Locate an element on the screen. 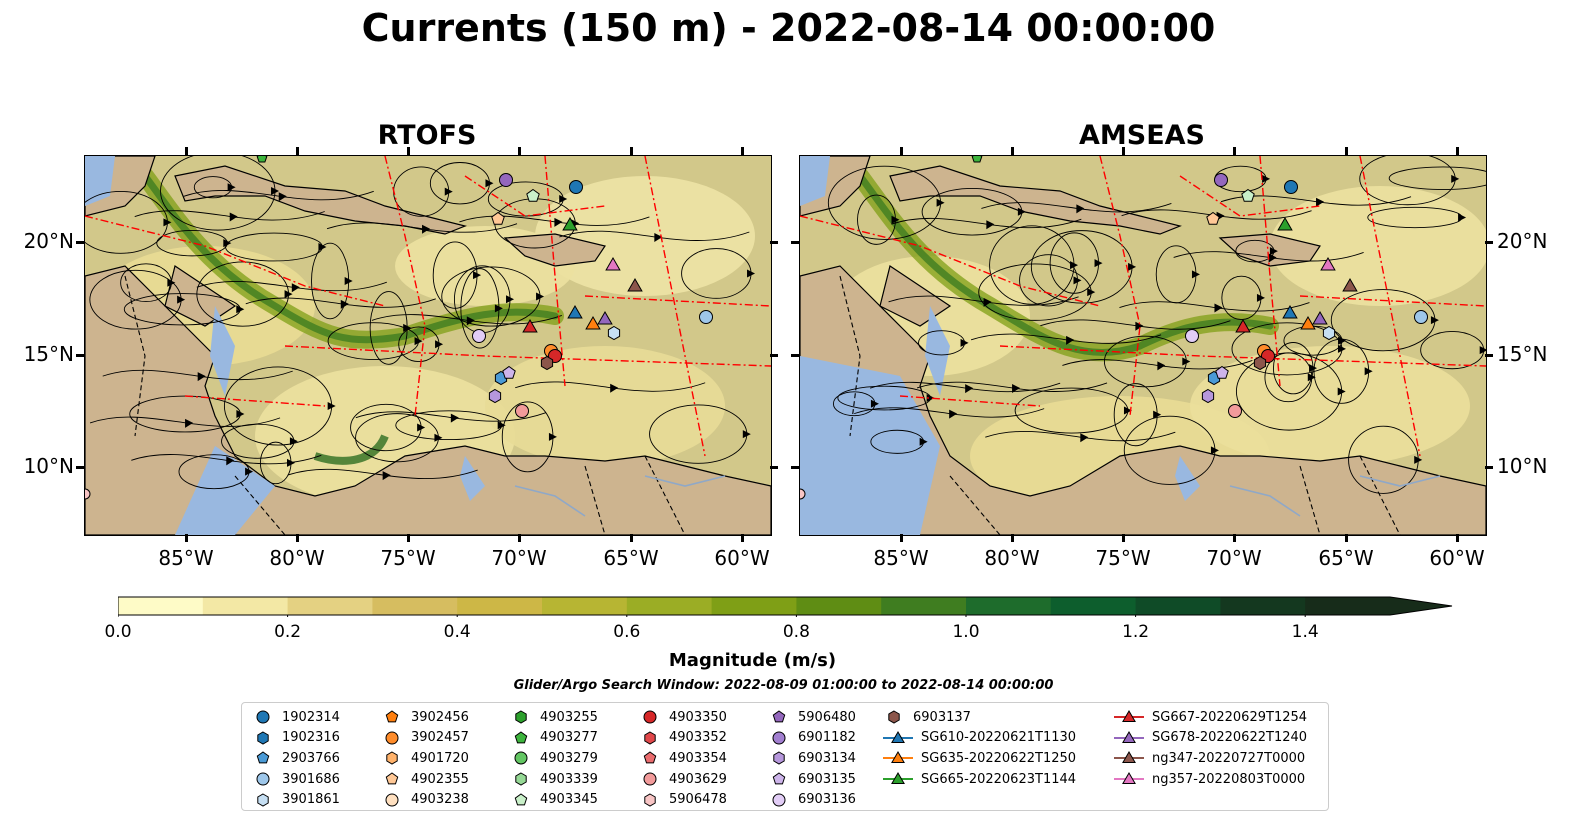  legend-item: 4903345 is located at coordinates (554, 799).